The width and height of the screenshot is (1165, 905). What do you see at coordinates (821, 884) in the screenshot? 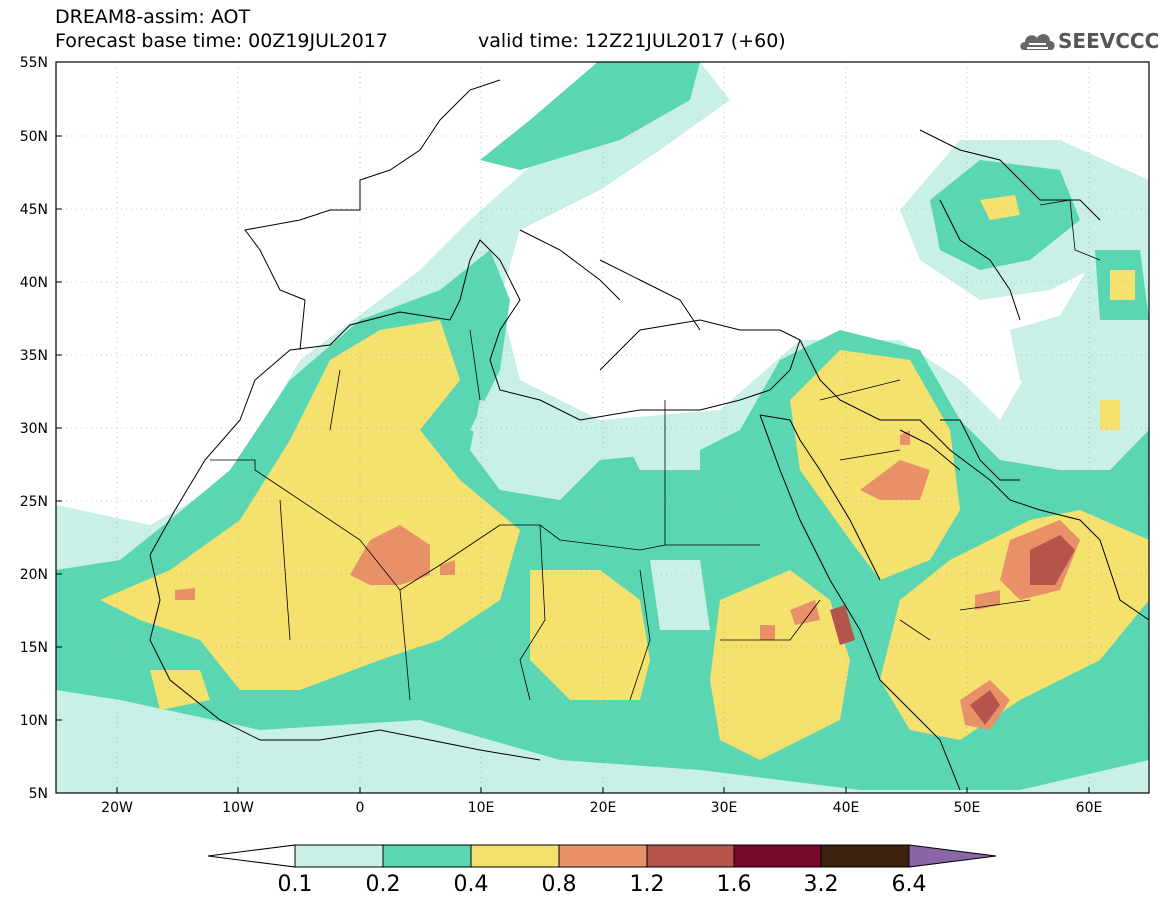
I see `colorbar-label: 3.2` at bounding box center [821, 884].